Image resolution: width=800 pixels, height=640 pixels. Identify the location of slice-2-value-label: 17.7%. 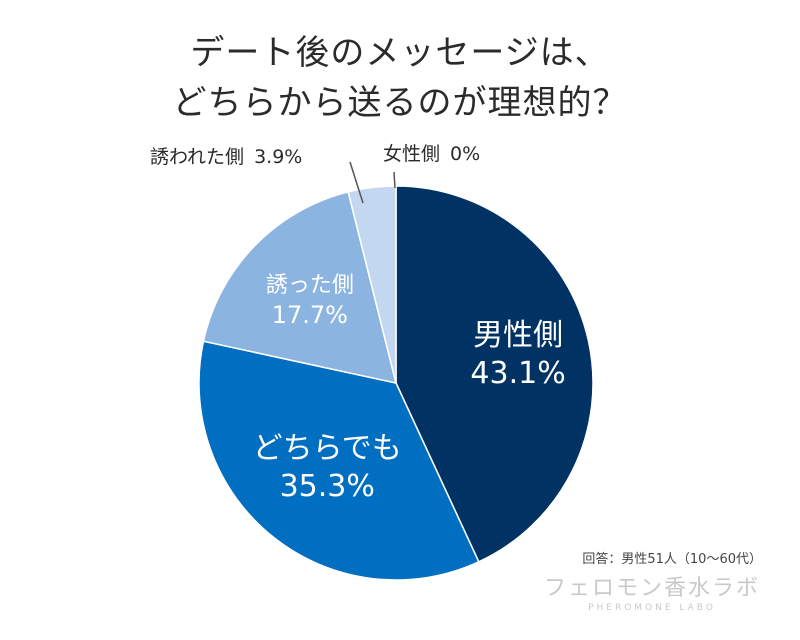
(310, 315).